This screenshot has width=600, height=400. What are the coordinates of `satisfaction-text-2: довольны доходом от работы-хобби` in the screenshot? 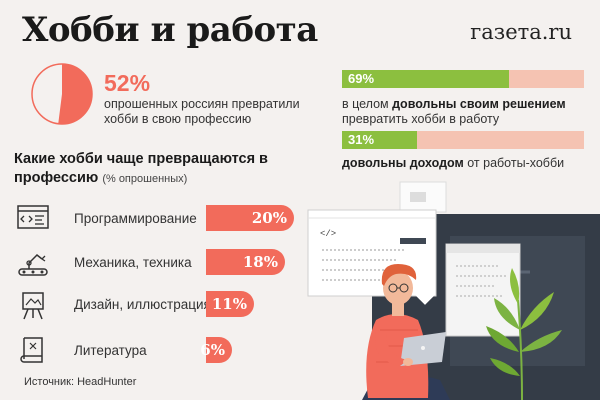 It's located at (467, 163).